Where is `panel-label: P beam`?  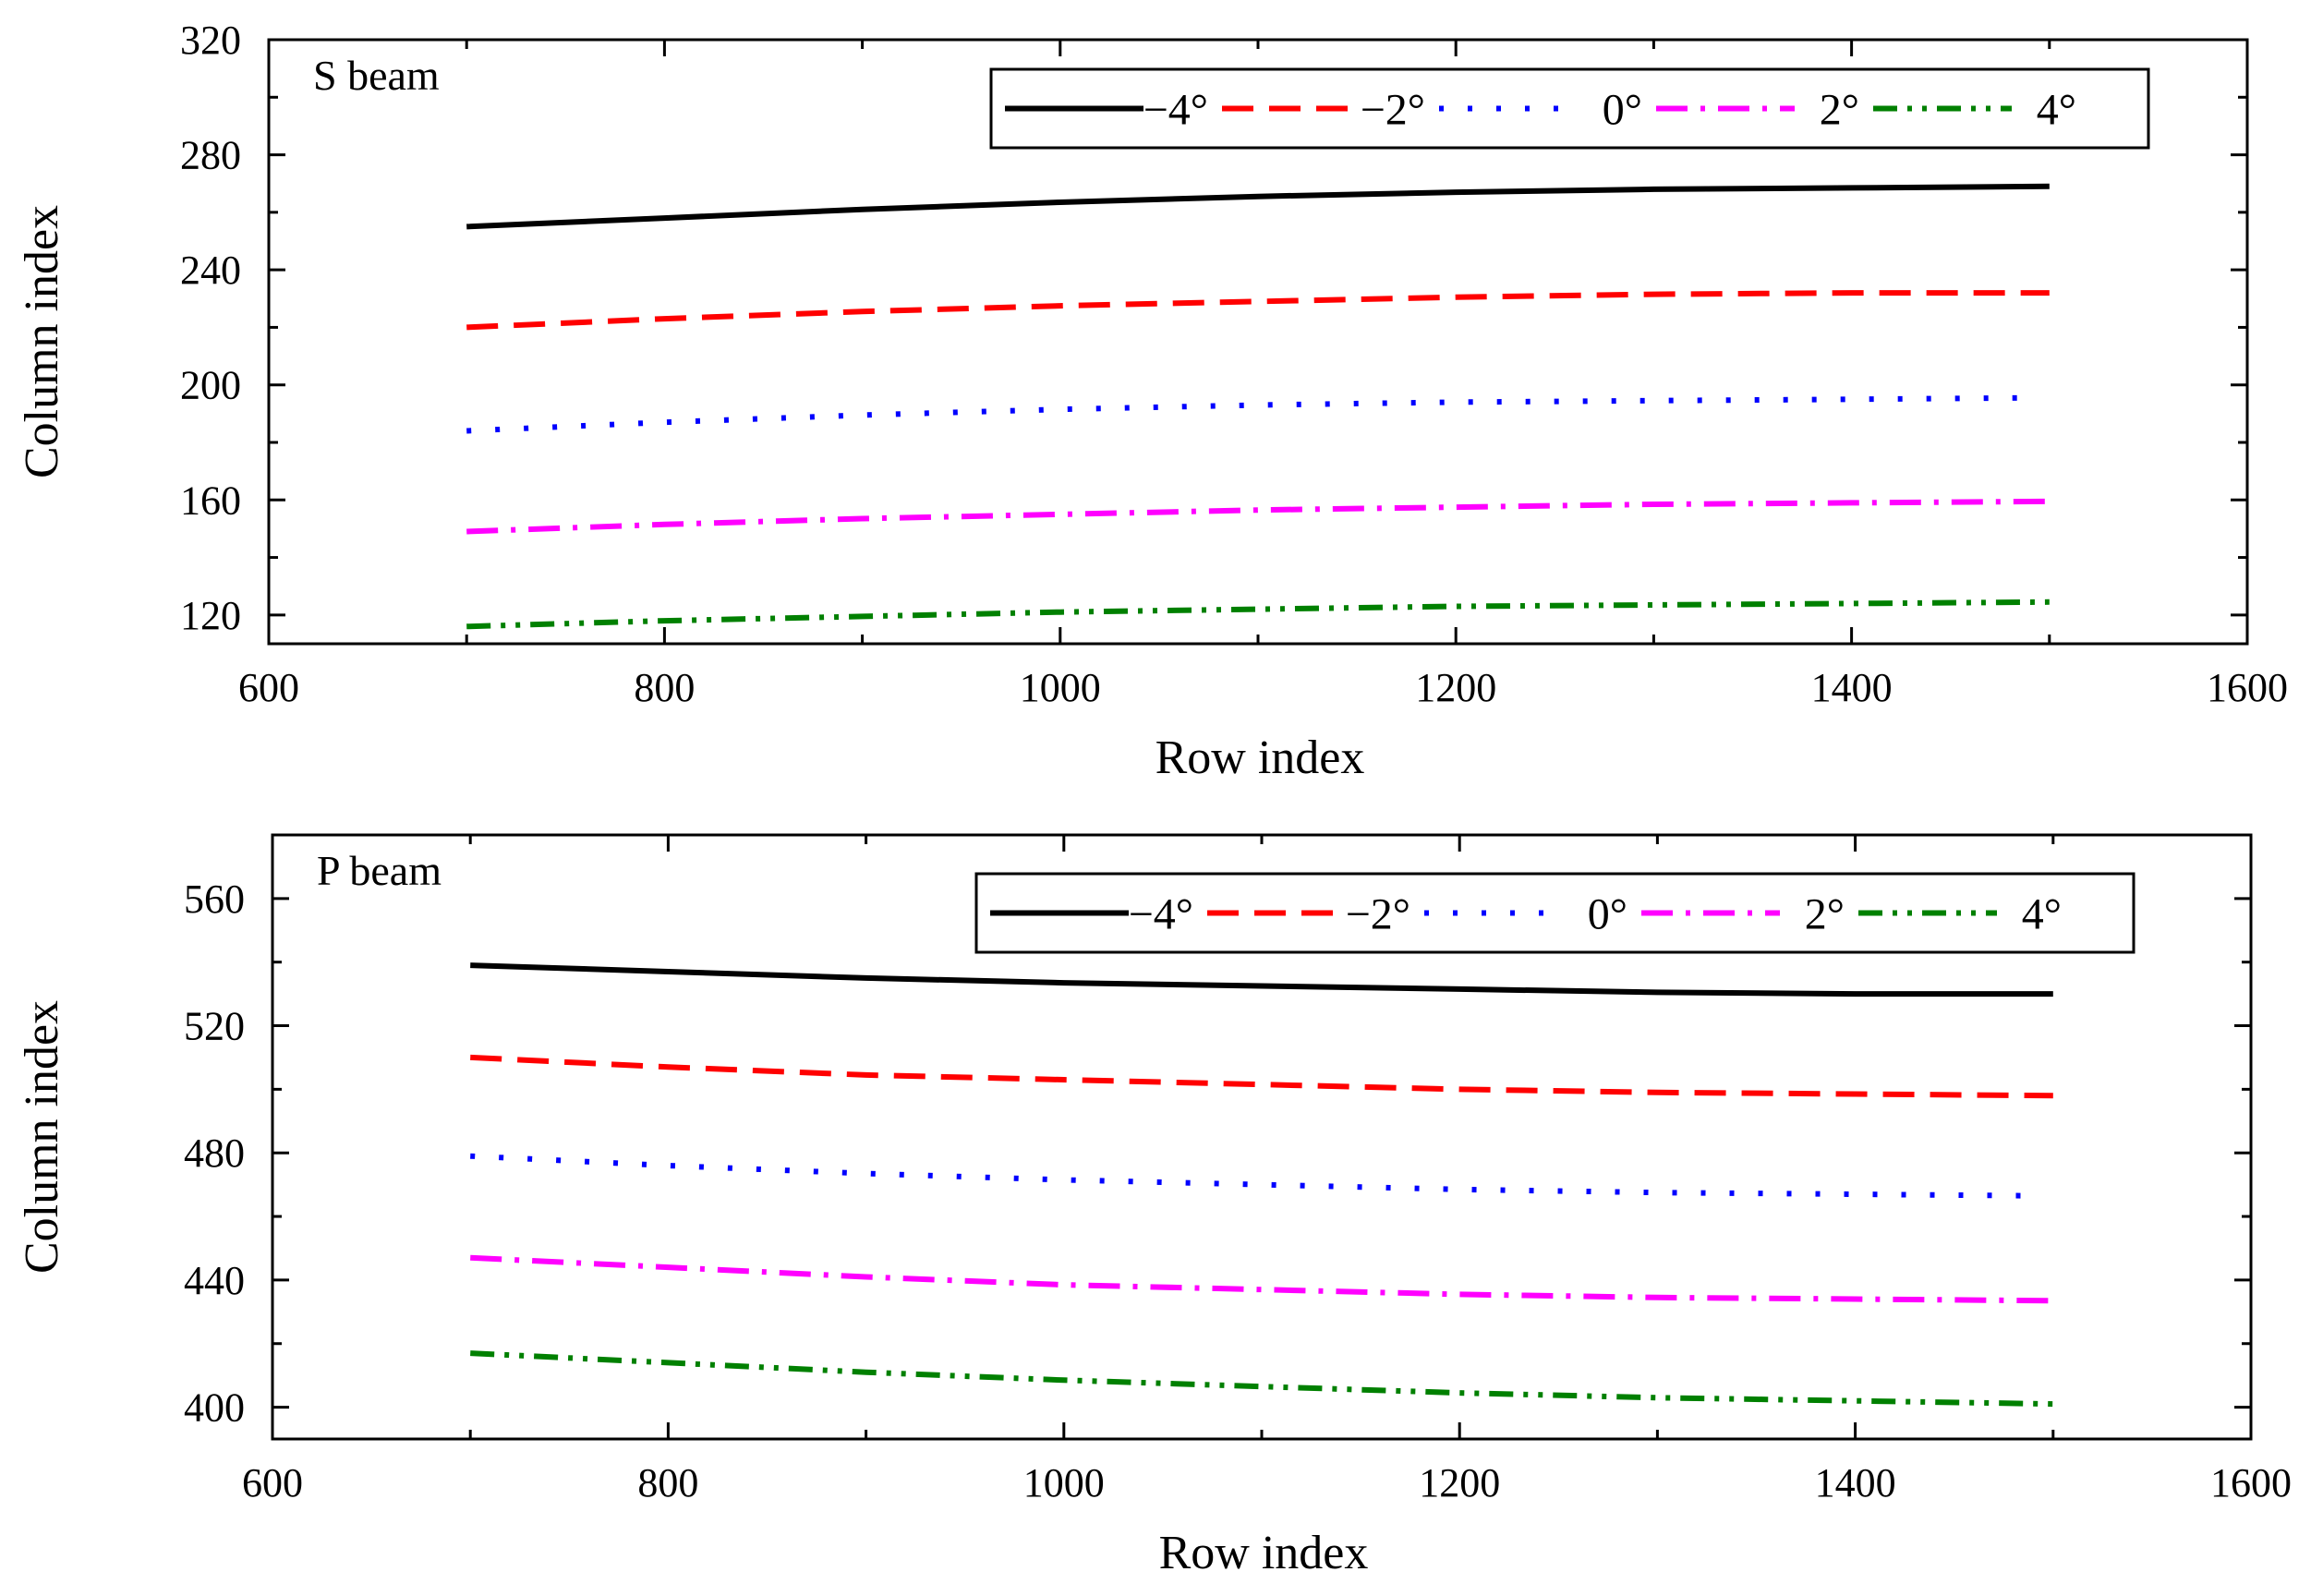 panel-label: P beam is located at coordinates (379, 870).